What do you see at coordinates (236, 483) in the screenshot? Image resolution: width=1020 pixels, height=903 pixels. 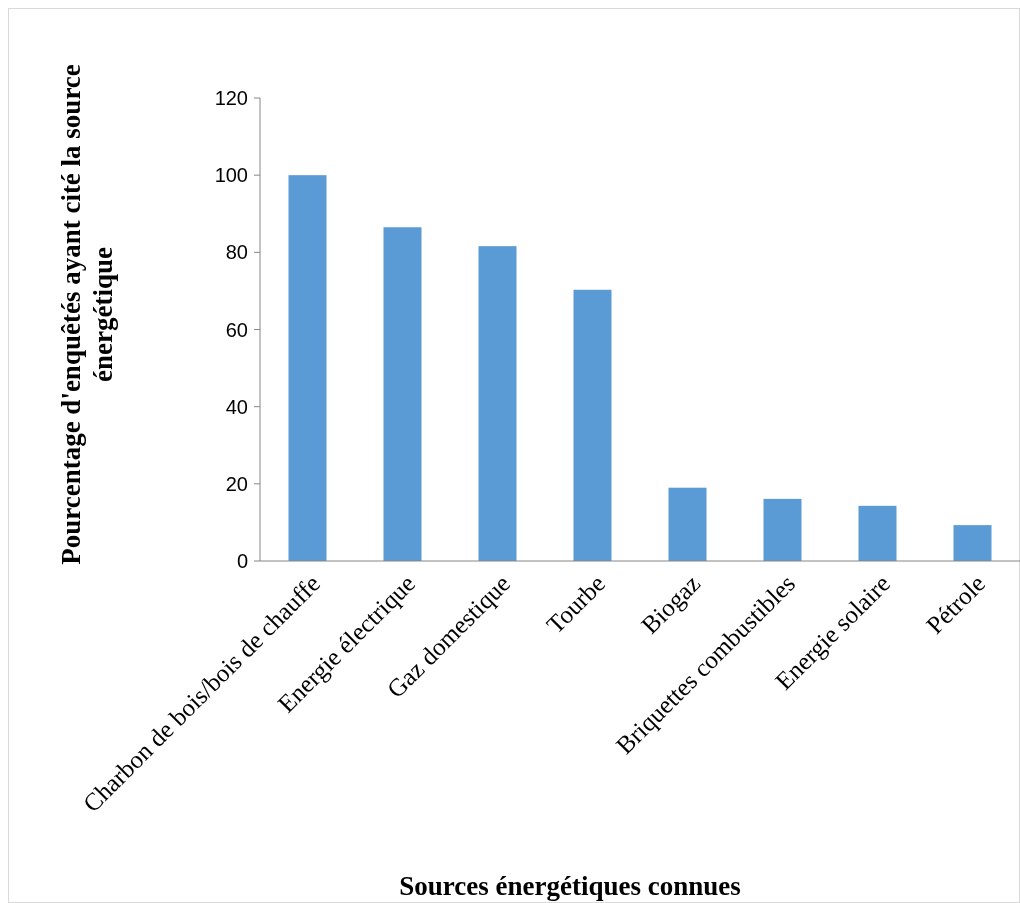 I see `y-tick-label: 20` at bounding box center [236, 483].